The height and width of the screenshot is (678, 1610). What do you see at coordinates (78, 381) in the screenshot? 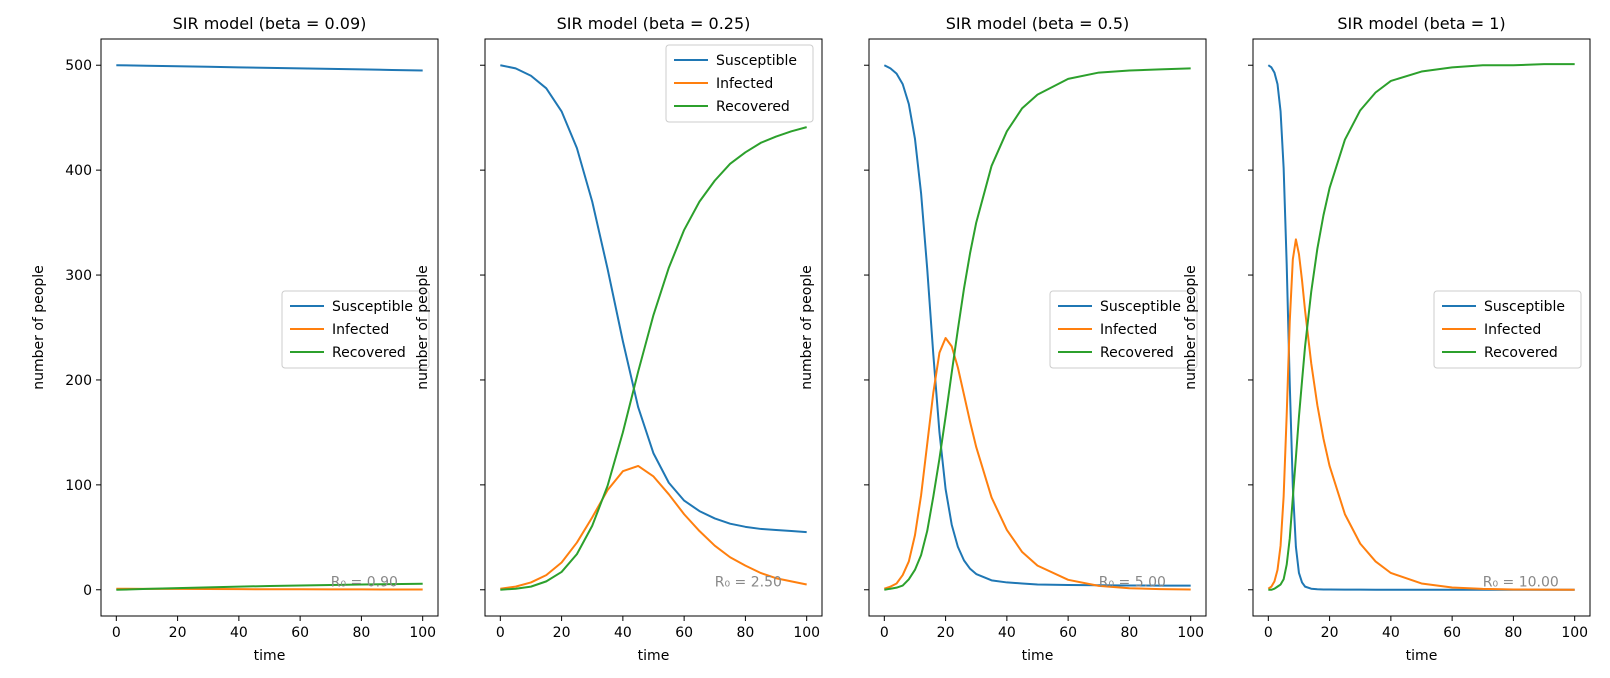
I see `y-tick-label: 200` at bounding box center [78, 381].